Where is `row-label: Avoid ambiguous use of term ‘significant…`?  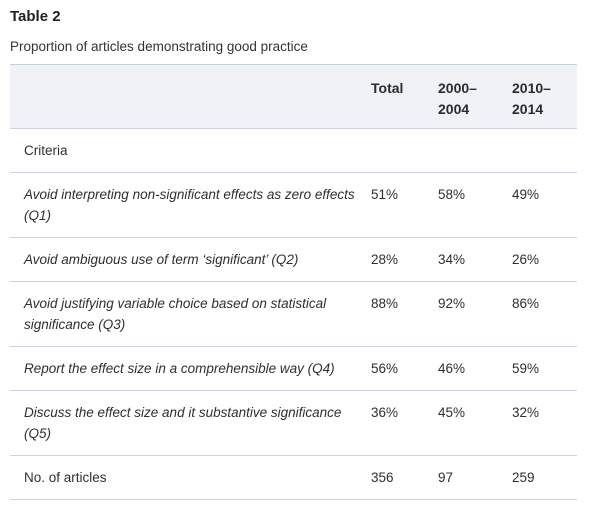 row-label: Avoid ambiguous use of term ‘significant… is located at coordinates (186, 259).